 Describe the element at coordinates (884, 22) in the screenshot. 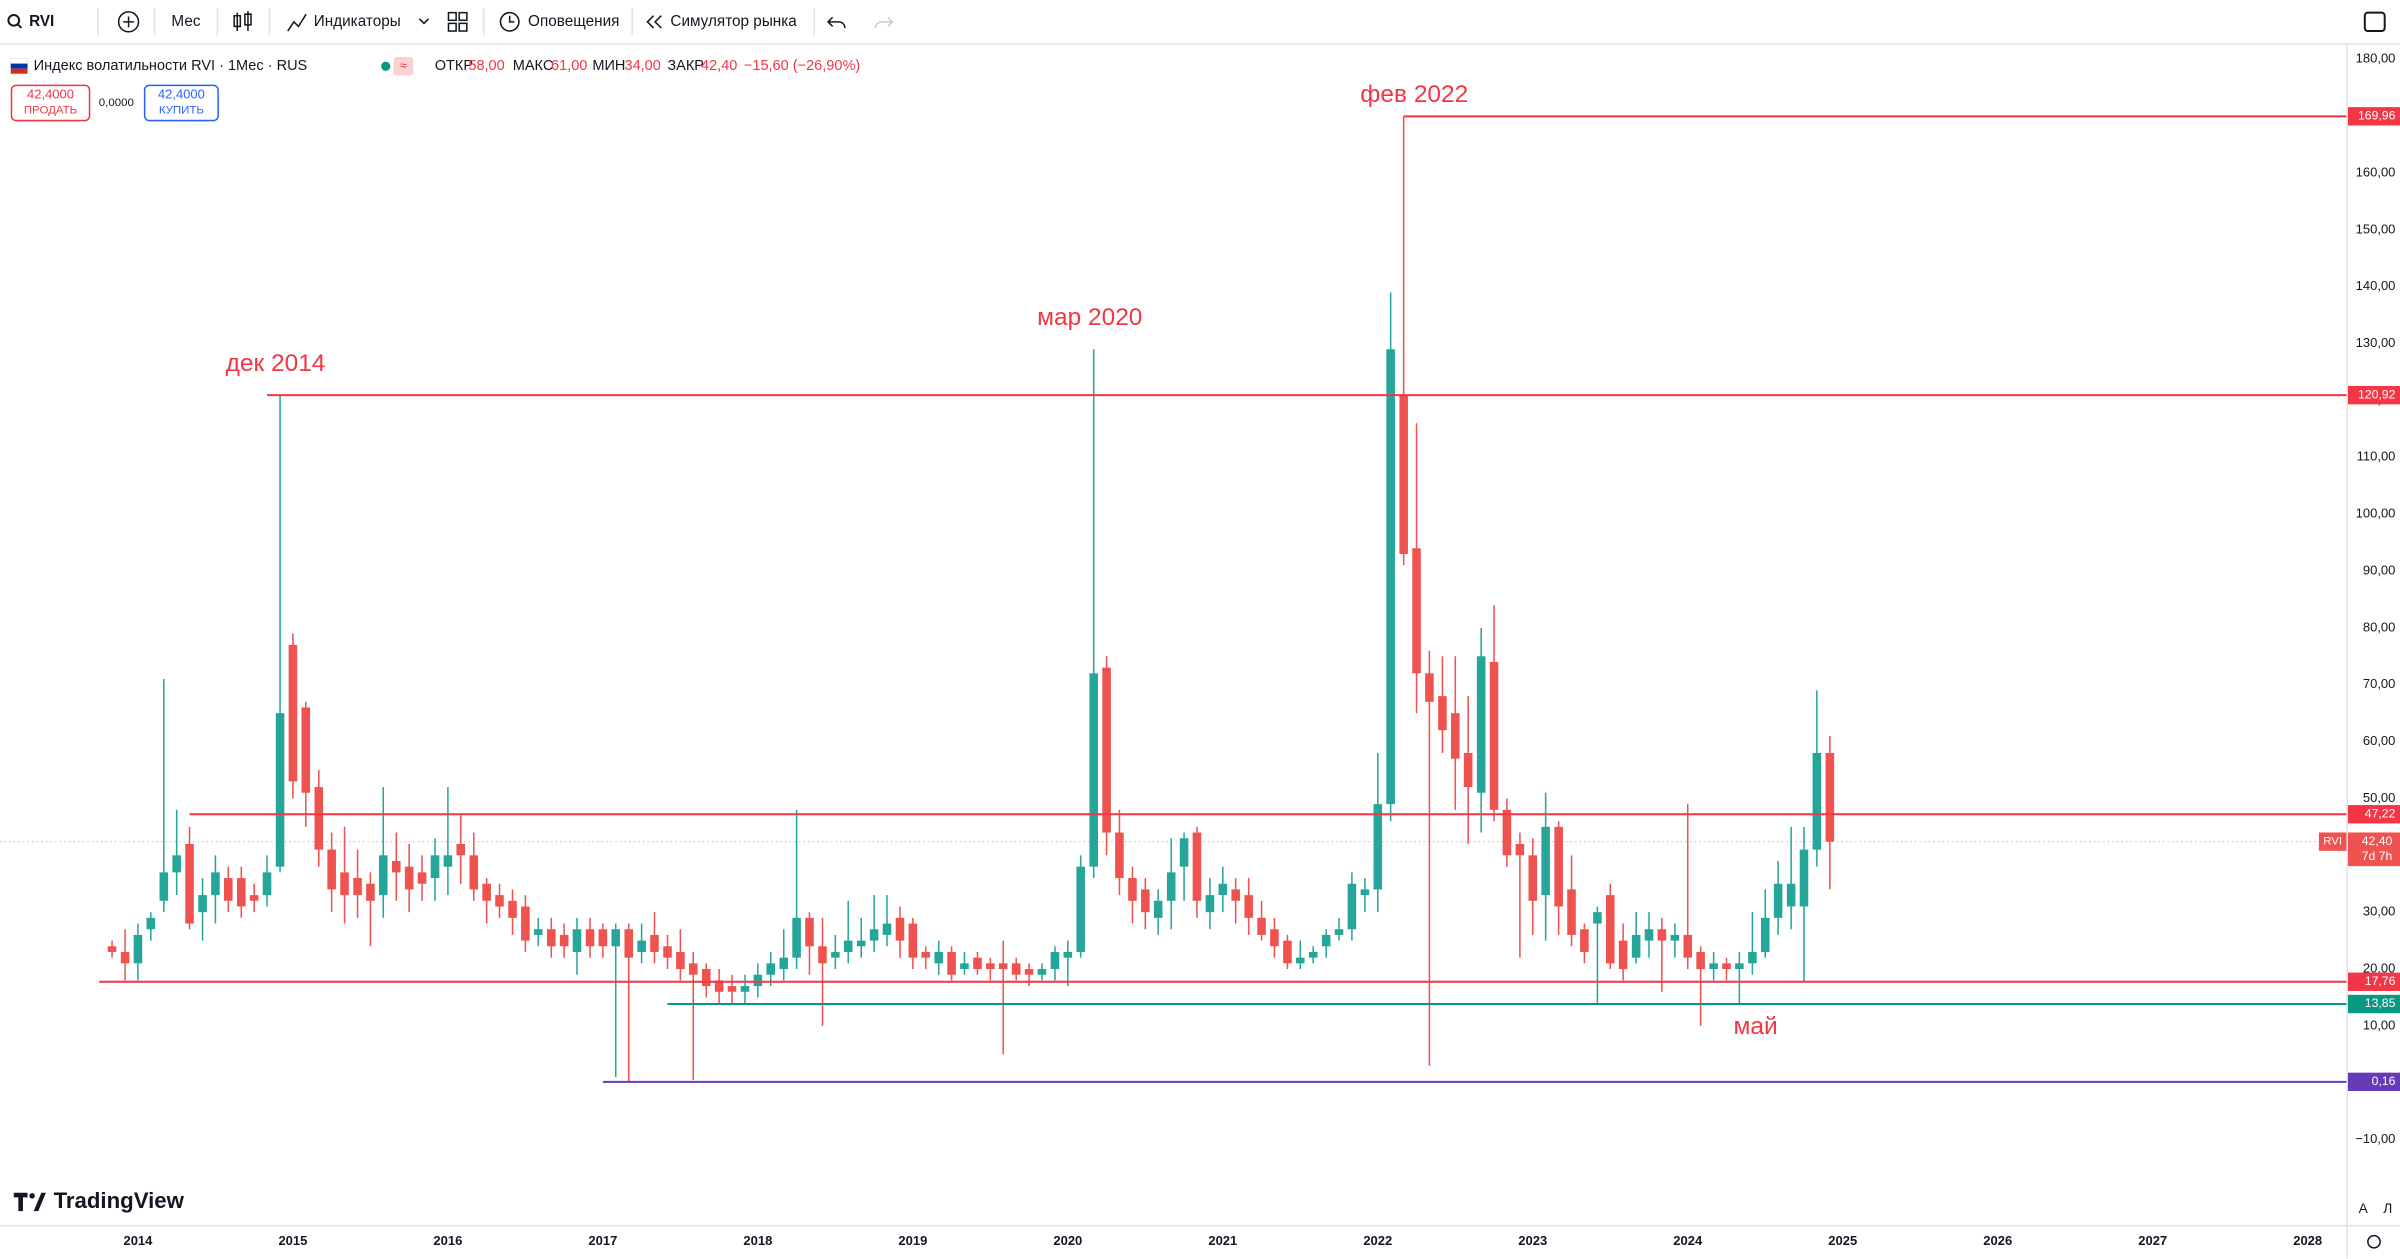

I see `redo-button` at that location.